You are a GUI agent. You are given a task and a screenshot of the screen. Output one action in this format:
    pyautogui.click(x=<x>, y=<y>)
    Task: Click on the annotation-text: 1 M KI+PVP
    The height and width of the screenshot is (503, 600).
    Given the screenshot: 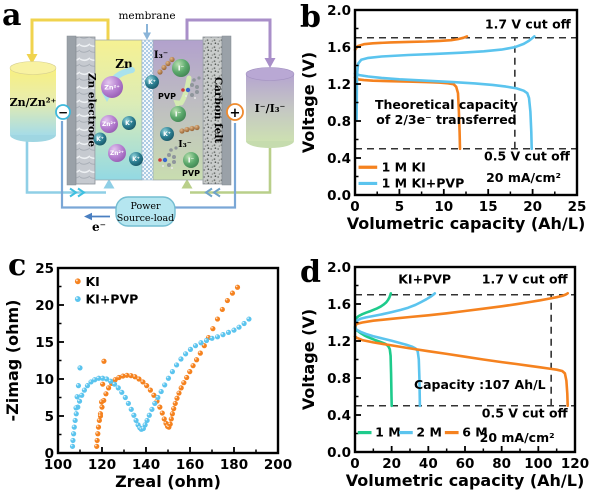 What is the action you would take?
    pyautogui.click(x=423, y=183)
    